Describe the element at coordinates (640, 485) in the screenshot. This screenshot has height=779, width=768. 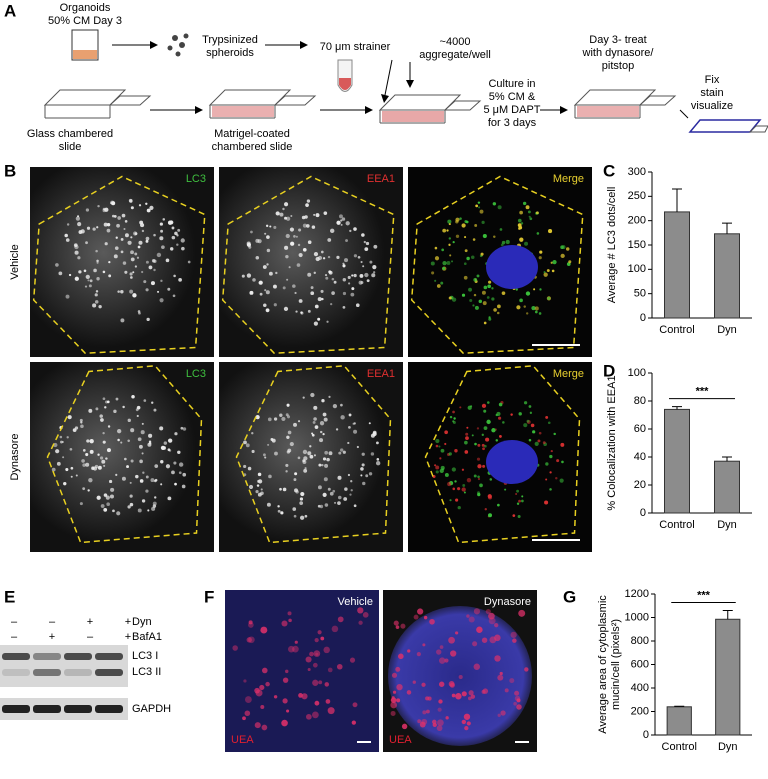
I see `y-tick-label: 20` at that location.